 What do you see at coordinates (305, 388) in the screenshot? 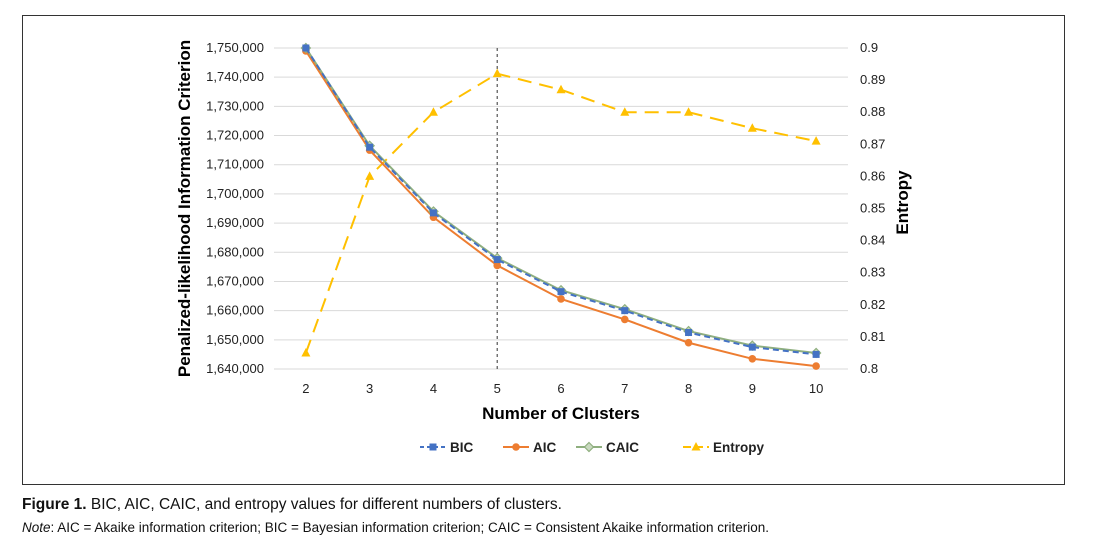
I see `x-tick-label: 2` at bounding box center [305, 388].